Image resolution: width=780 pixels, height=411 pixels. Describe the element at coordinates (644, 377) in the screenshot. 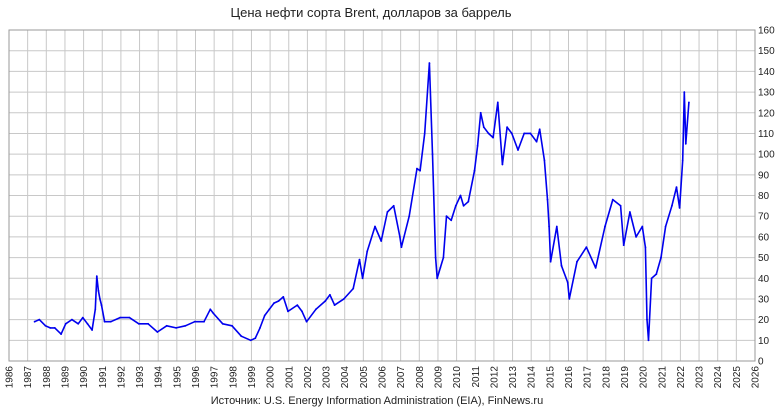

I see `x-tick-label: 2020` at that location.